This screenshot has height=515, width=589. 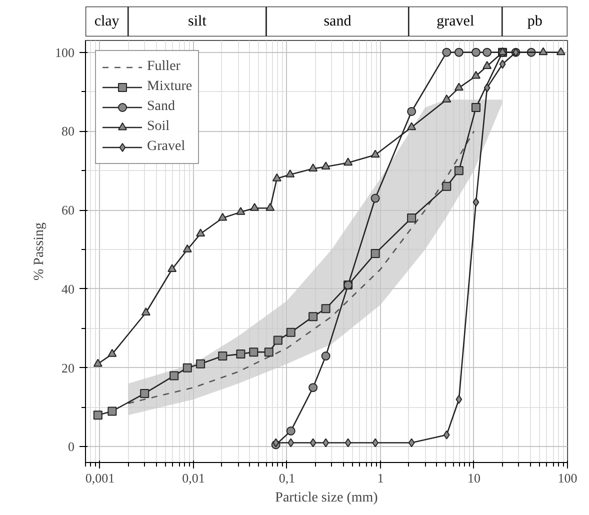 What do you see at coordinates (68, 210) in the screenshot?
I see `y-tick-label: 60` at bounding box center [68, 210].